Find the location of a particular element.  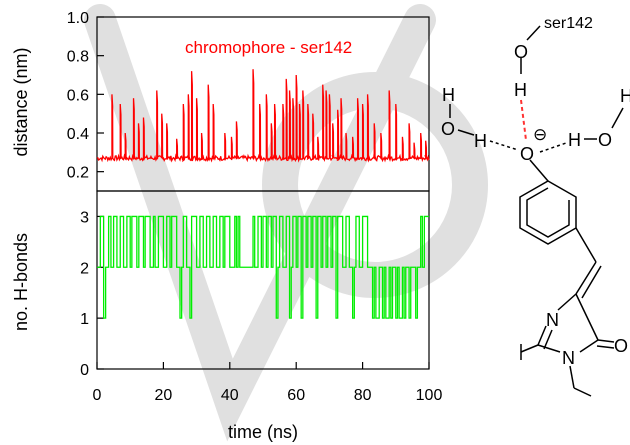

hbond-left is located at coordinates (504, 145).